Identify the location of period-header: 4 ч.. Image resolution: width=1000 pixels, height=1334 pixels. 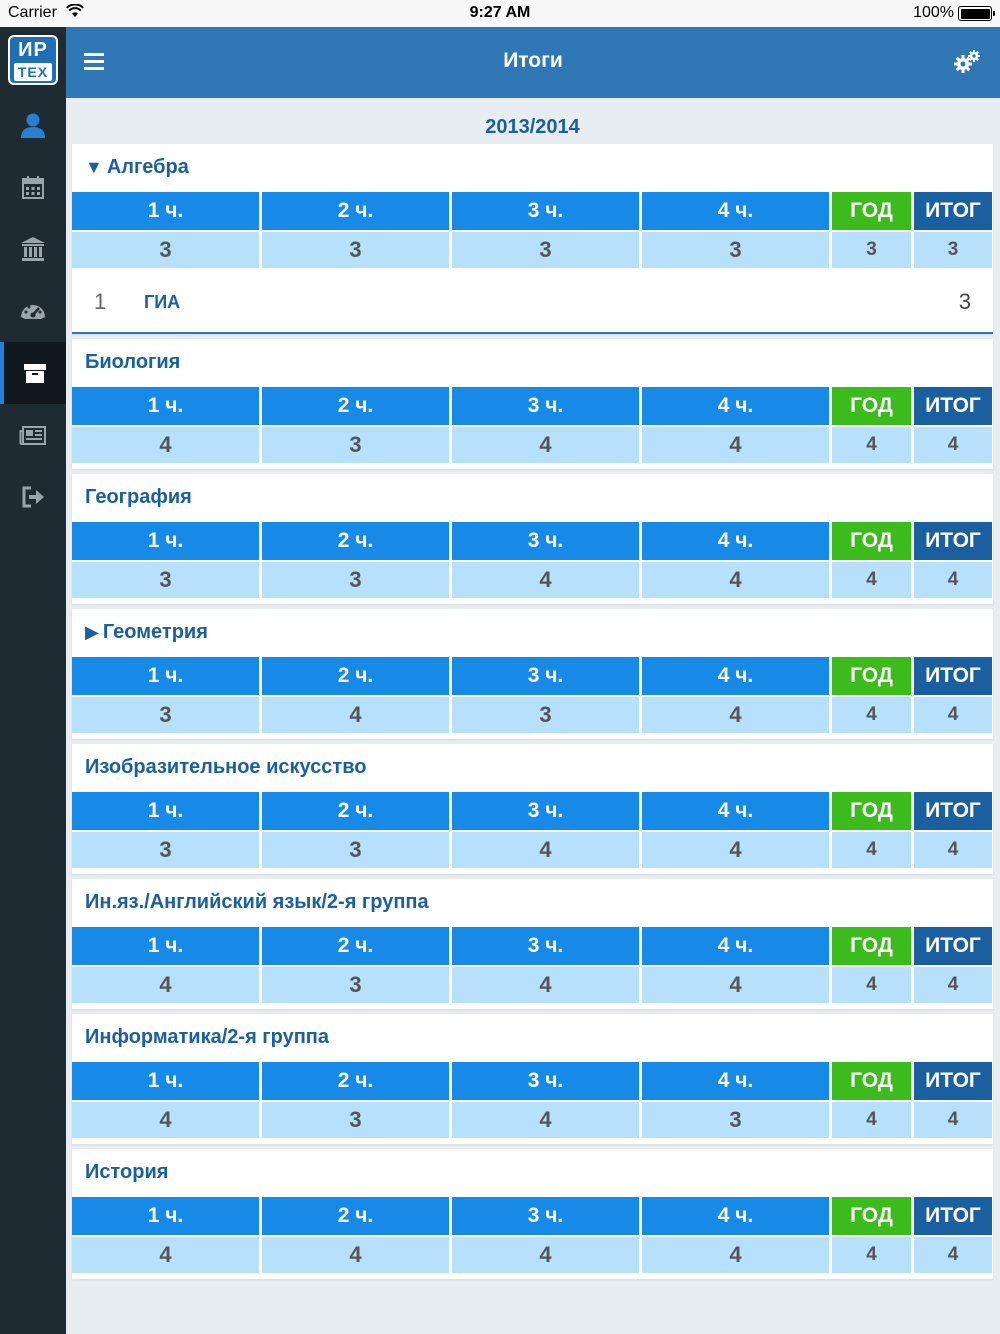
(735, 1216).